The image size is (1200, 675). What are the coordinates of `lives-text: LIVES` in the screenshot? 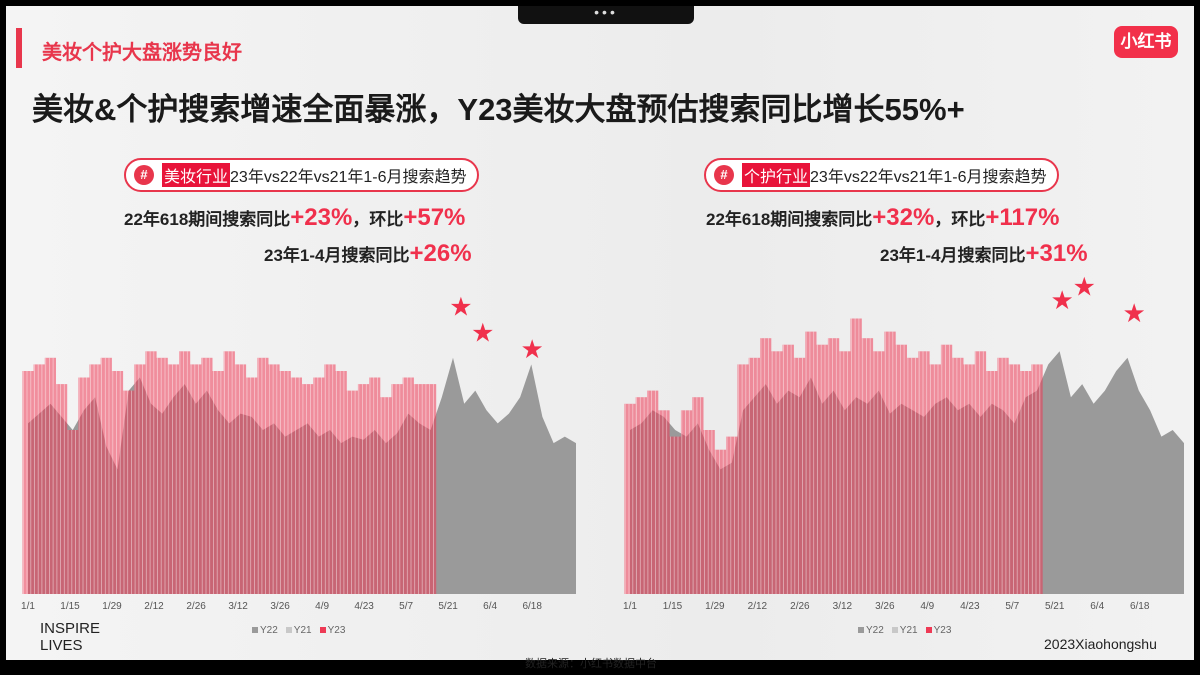 It's located at (61, 645).